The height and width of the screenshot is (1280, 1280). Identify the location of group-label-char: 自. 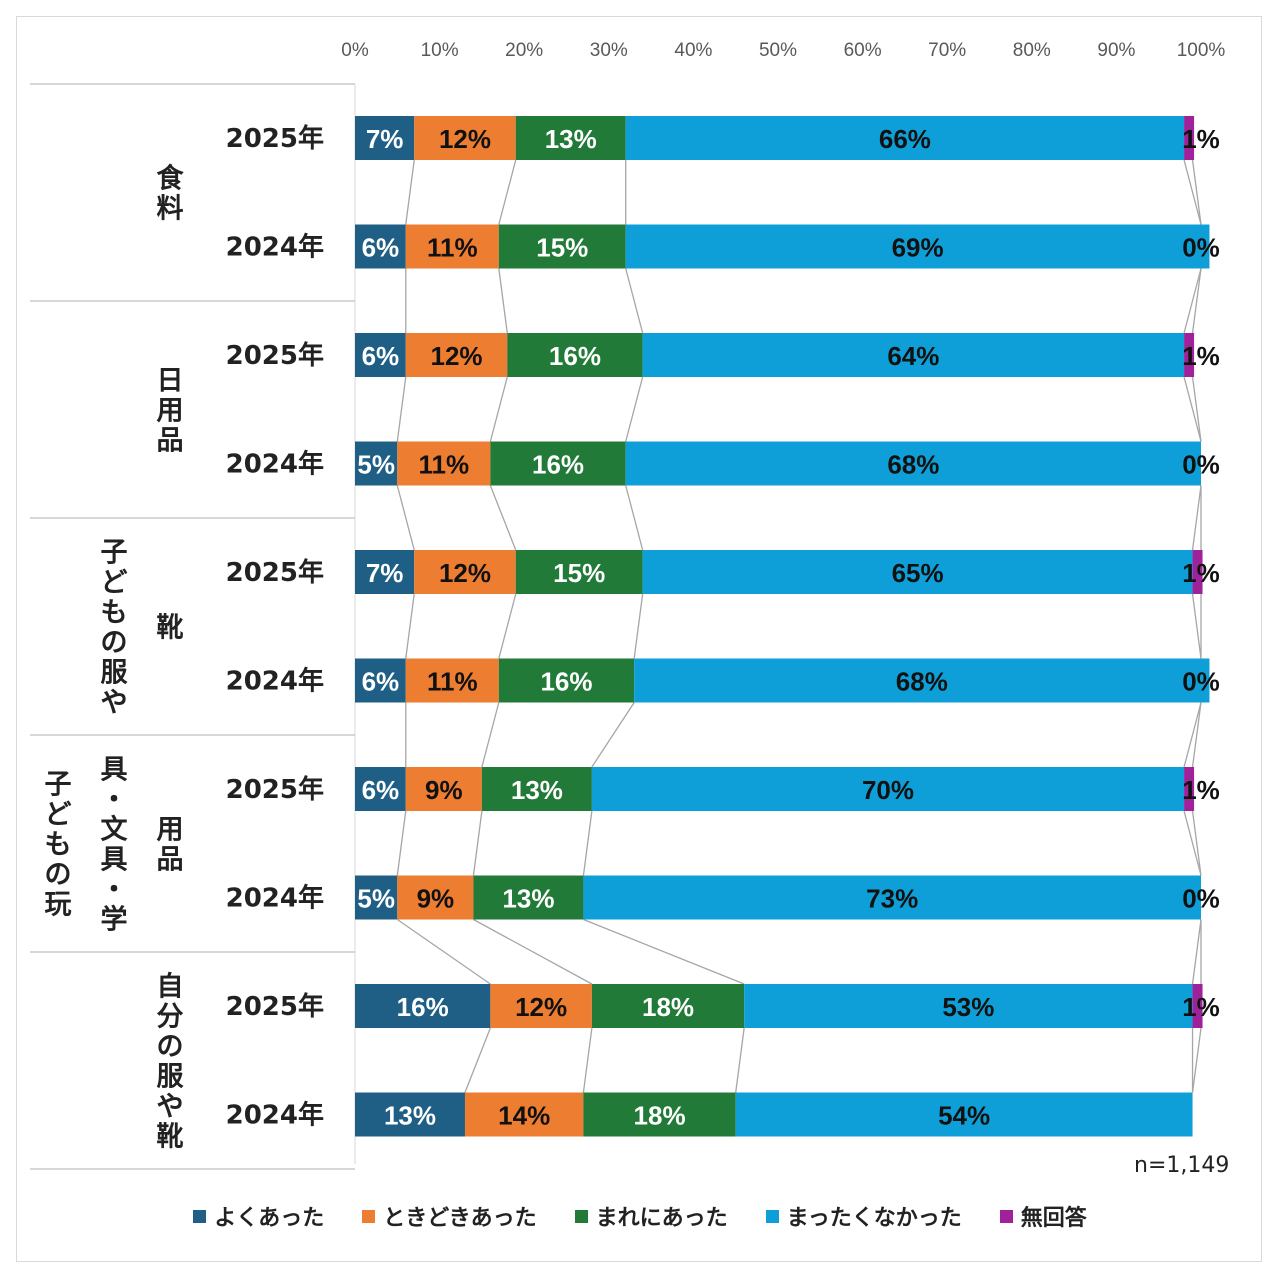
(170, 987).